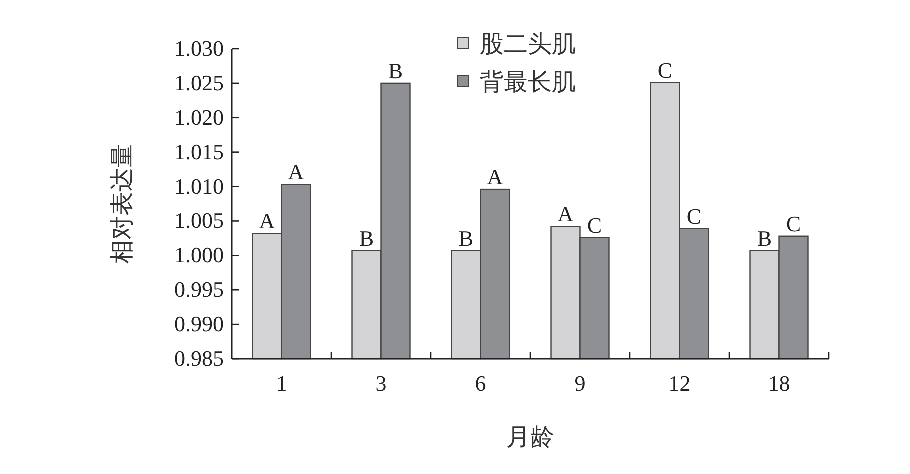 The width and height of the screenshot is (910, 474). Describe the element at coordinates (199, 48) in the screenshot. I see `y-tick-label: 1.030` at that location.